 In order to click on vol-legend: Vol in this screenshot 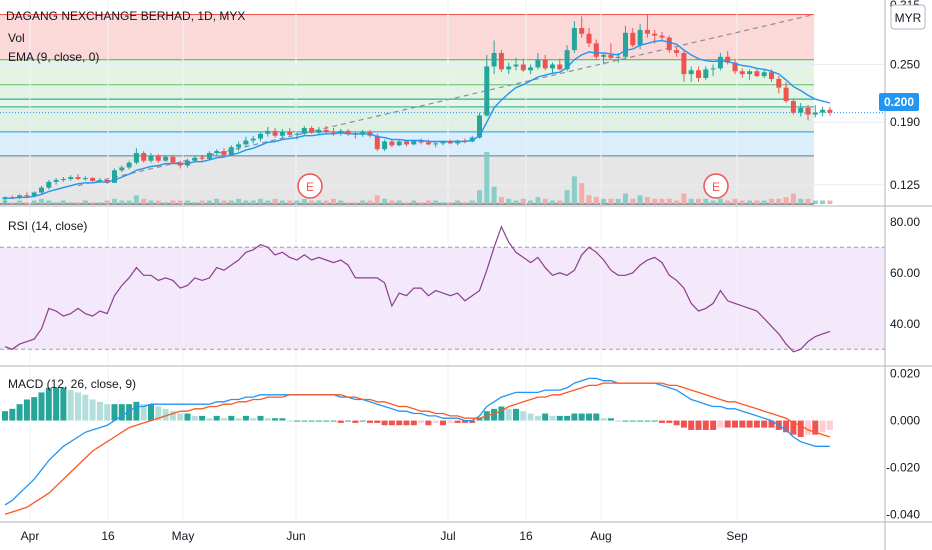, I will do `click(16, 38)`.